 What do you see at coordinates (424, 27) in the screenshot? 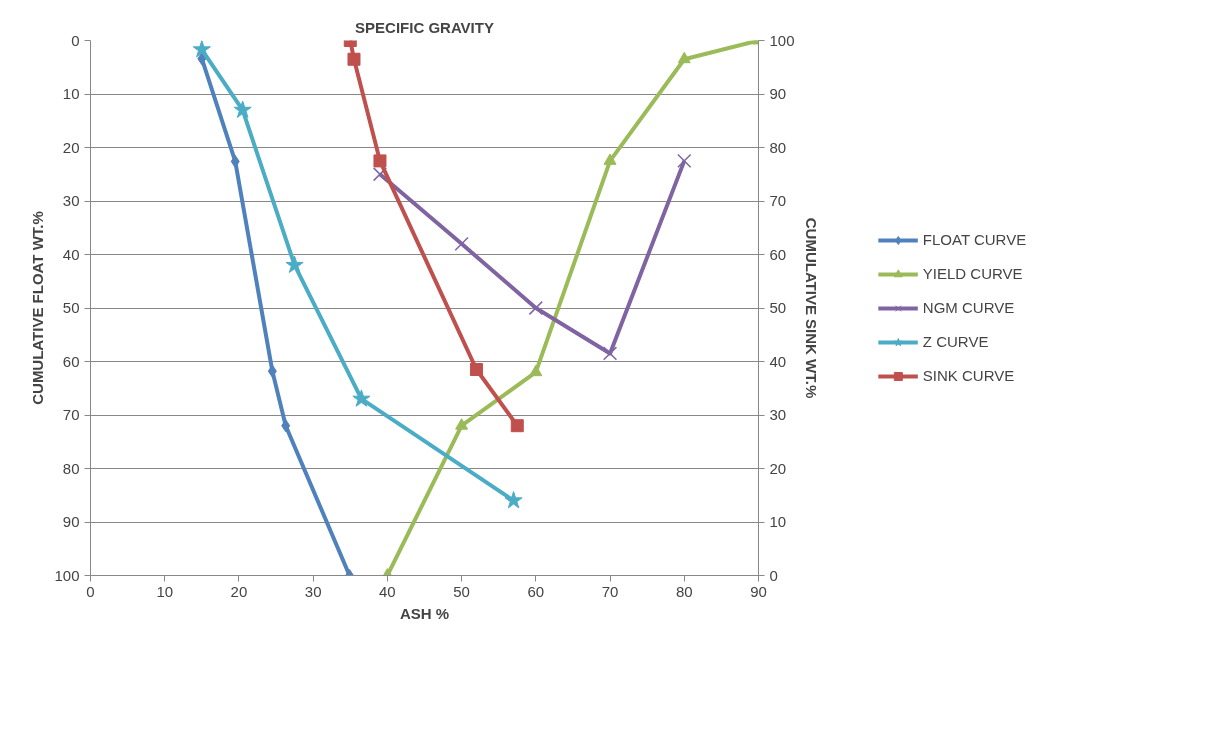
I see `chart-title: SPECIFIC GRAVITY` at bounding box center [424, 27].